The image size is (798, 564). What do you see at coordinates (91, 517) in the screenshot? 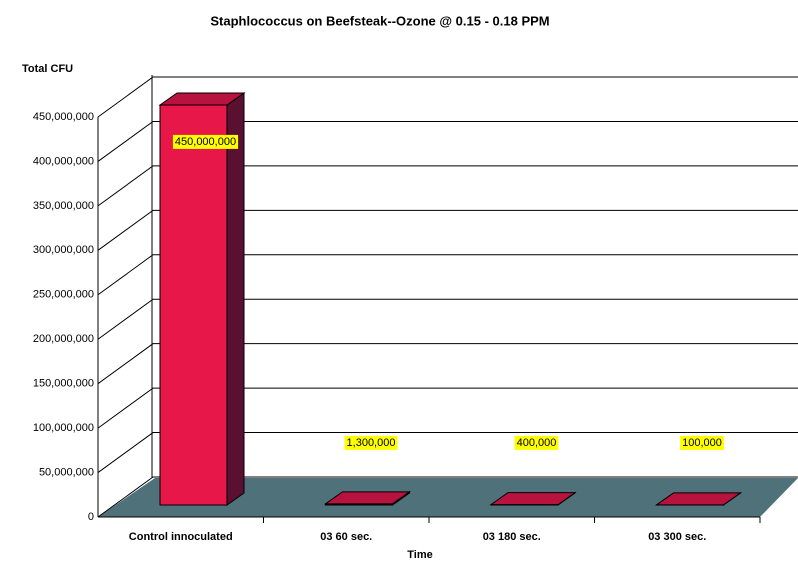
I see `y-tick-label: 0` at bounding box center [91, 517].